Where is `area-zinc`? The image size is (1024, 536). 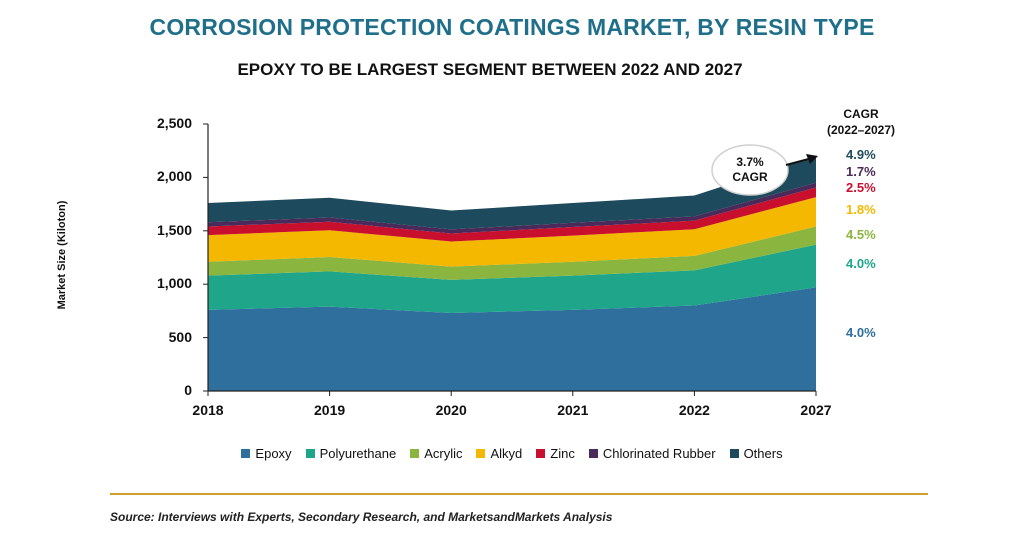
area-zinc is located at coordinates (512, 214).